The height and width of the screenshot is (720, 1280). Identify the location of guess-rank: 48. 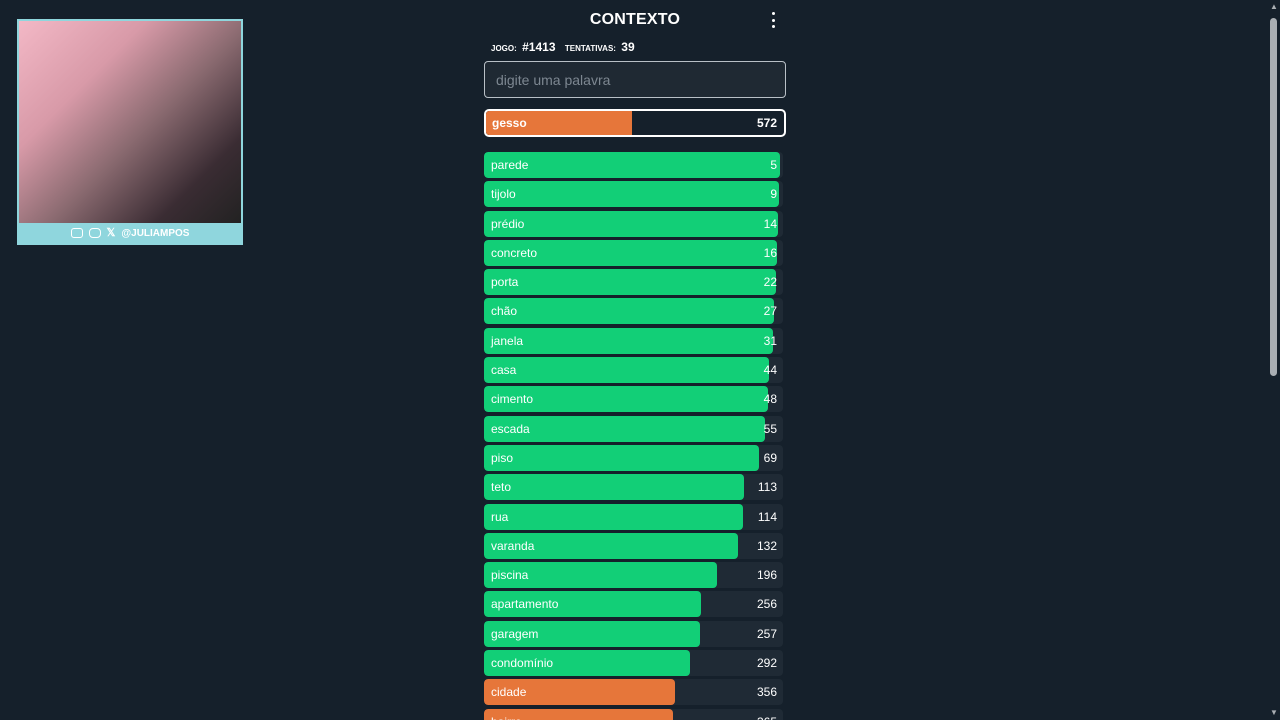
(770, 399).